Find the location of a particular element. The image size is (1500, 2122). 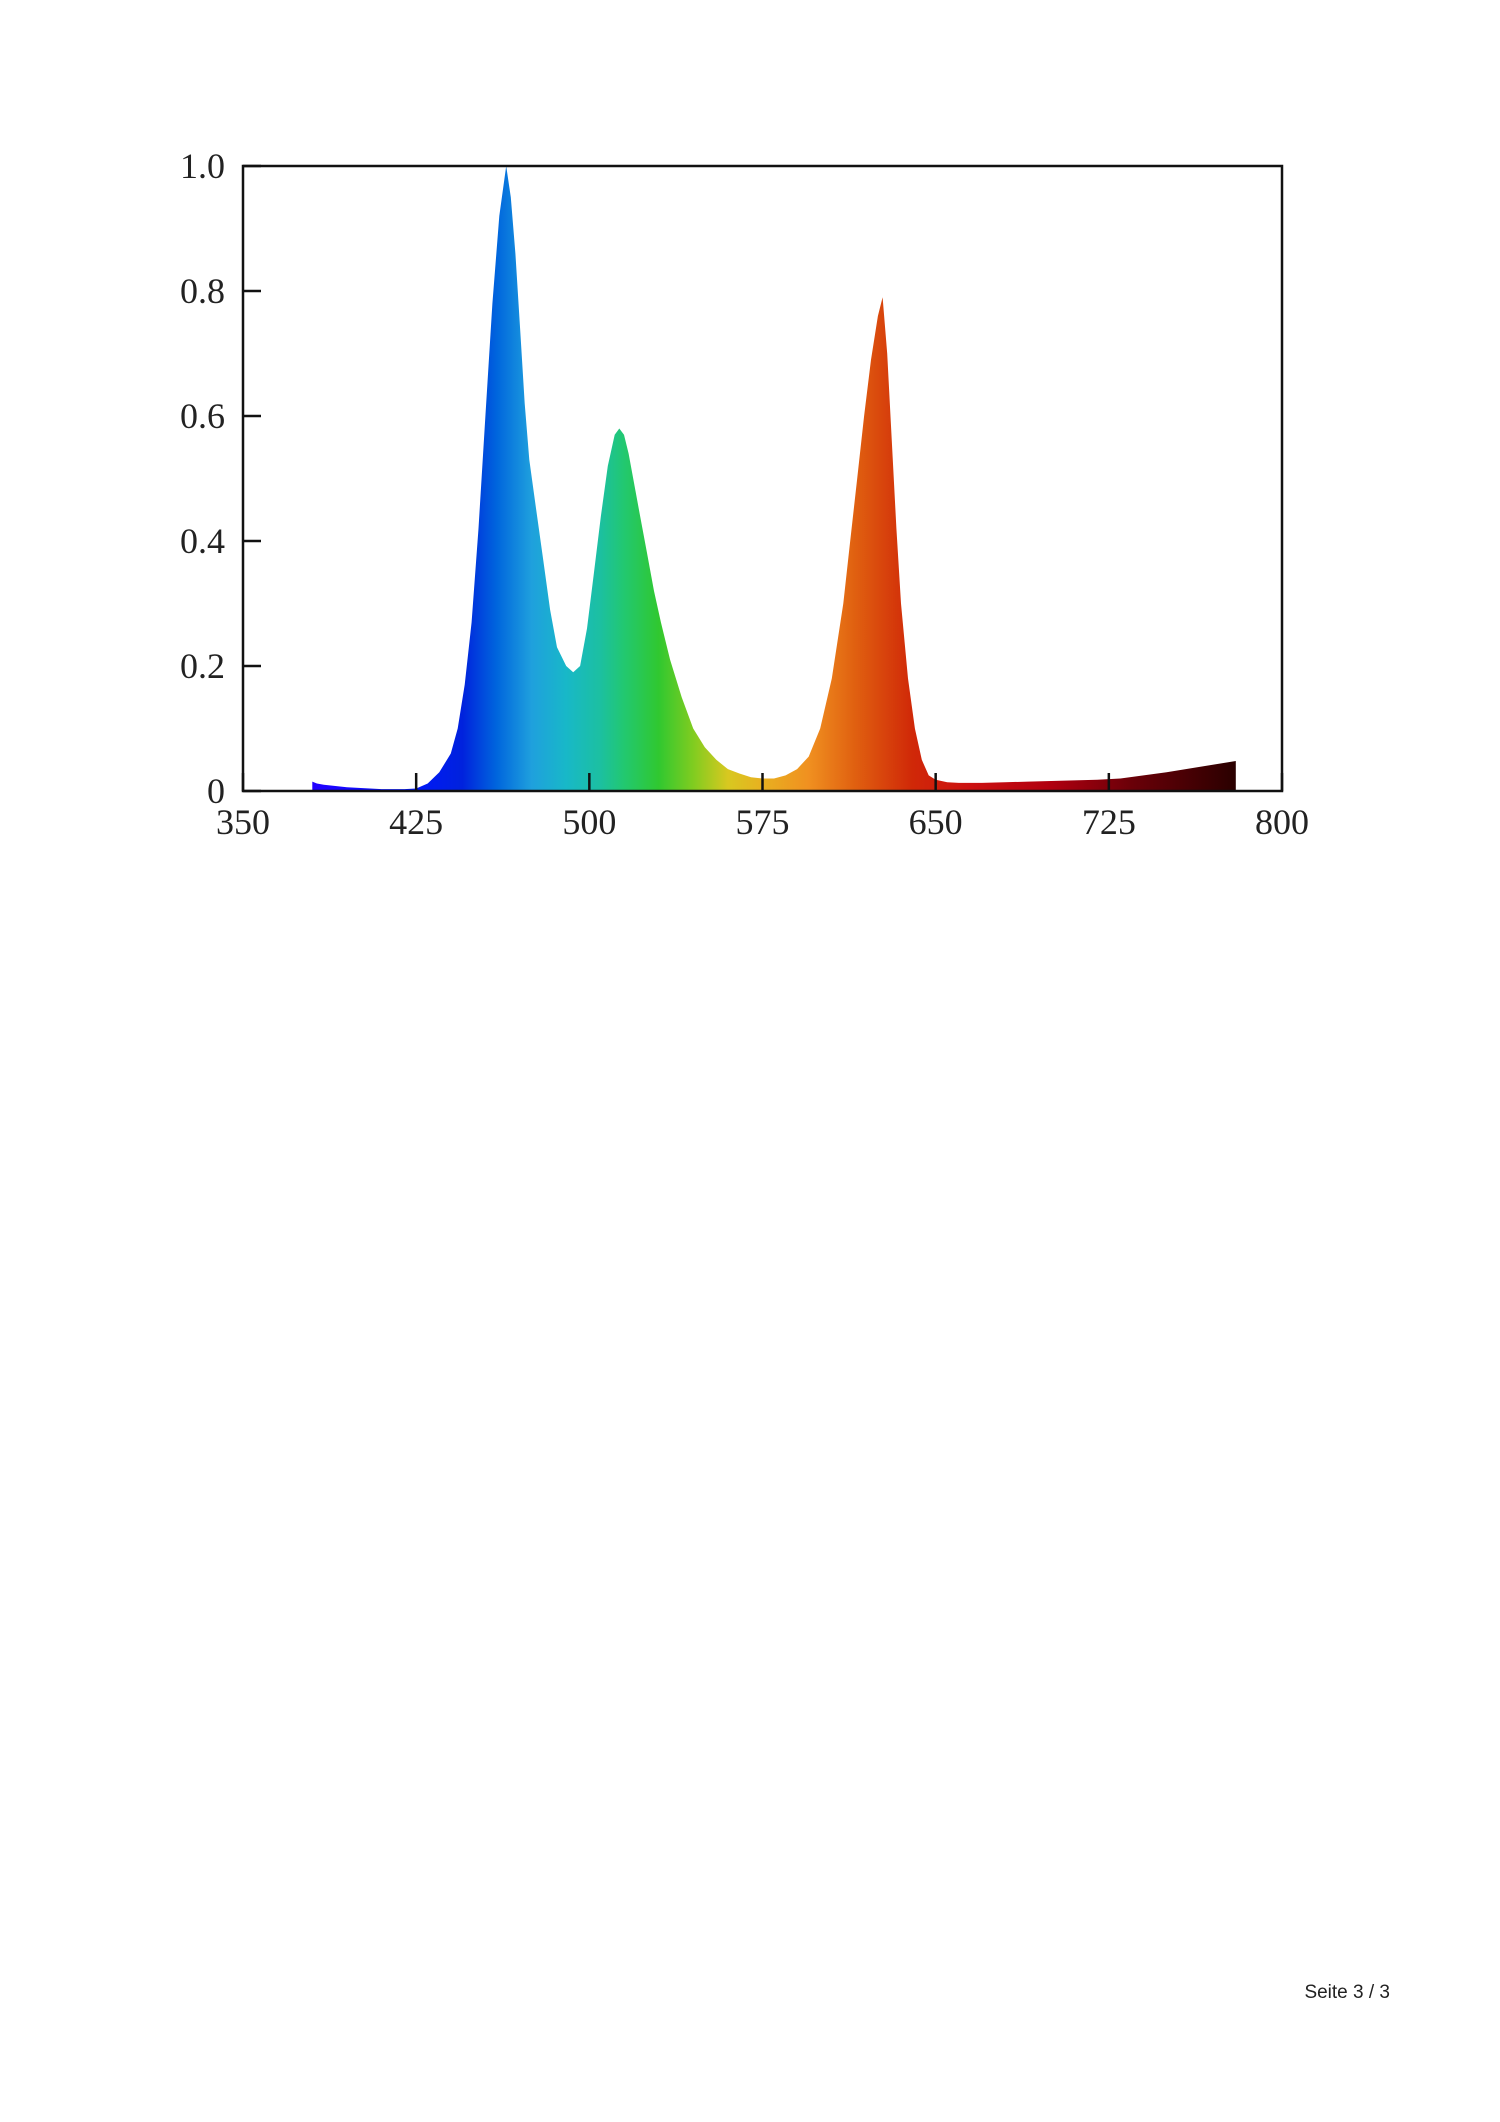

page-number: Seite 3 / 3 is located at coordinates (1347, 1992).